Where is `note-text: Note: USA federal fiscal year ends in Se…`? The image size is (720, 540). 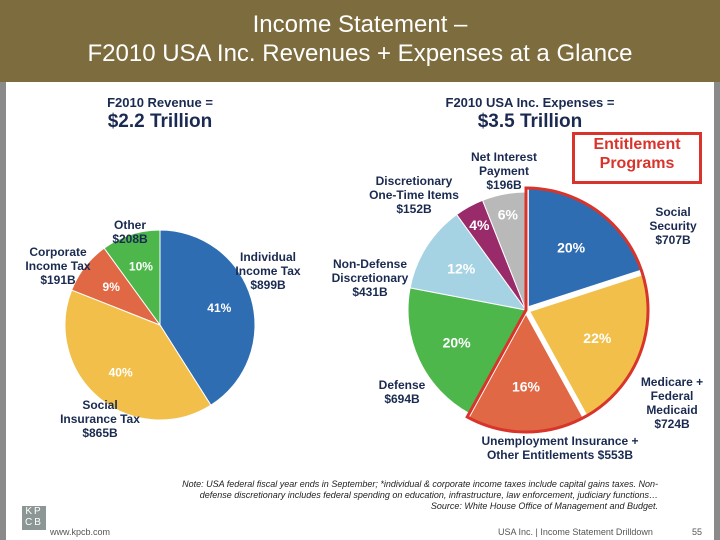
note-text: Note: USA federal fiscal year ends in Se… is located at coordinates (420, 489).